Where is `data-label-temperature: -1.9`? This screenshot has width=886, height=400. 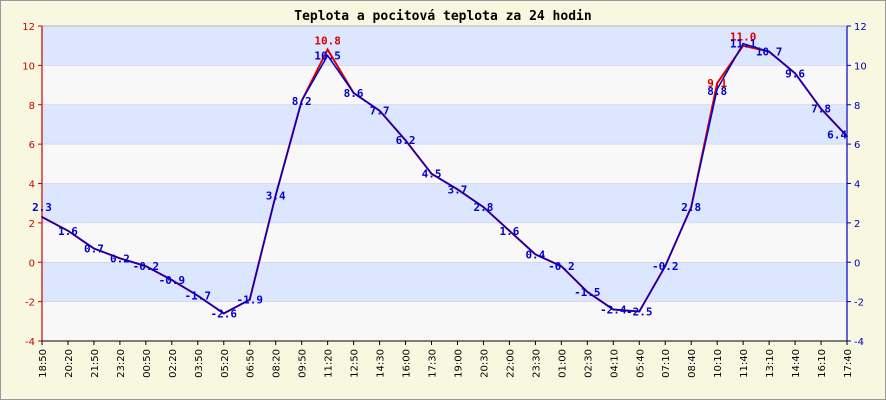
data-label-temperature: -1.9 is located at coordinates (249, 300).